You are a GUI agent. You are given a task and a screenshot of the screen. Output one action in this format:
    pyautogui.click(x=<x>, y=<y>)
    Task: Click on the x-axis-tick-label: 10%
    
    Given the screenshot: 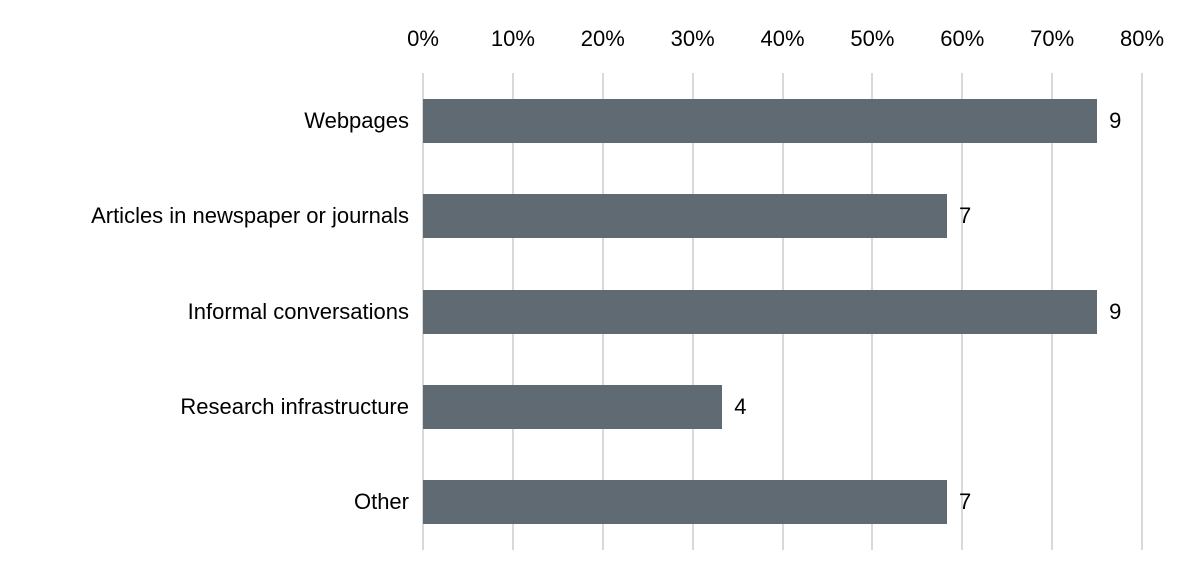 What is the action you would take?
    pyautogui.click(x=512, y=38)
    